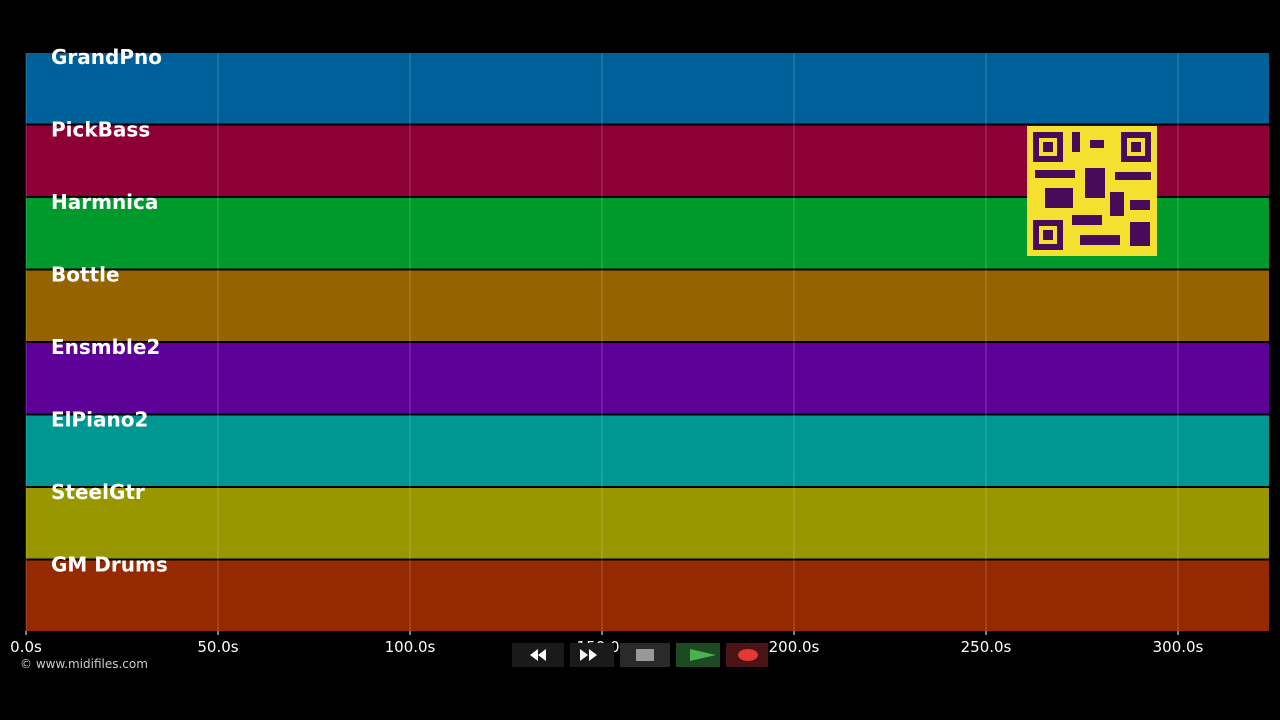 This screenshot has height=720, width=1280. What do you see at coordinates (410, 647) in the screenshot?
I see `tick-label: 100.0s` at bounding box center [410, 647].